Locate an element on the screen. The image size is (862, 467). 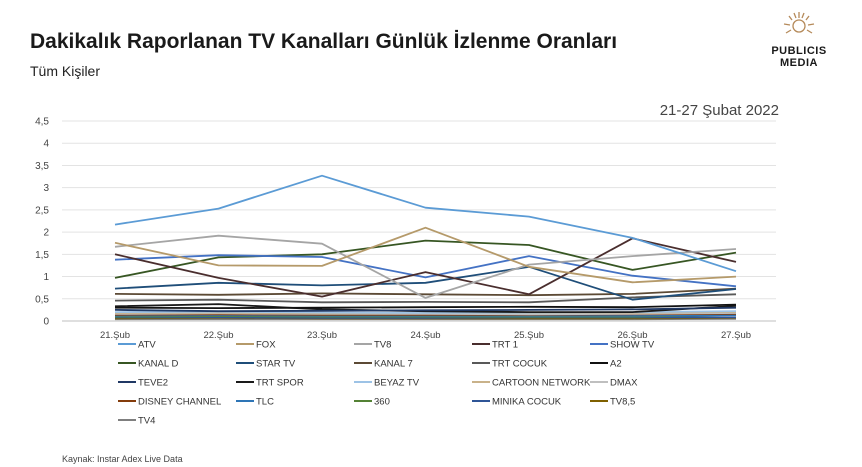
series-line-kanal-d is located at coordinates (425, 259).